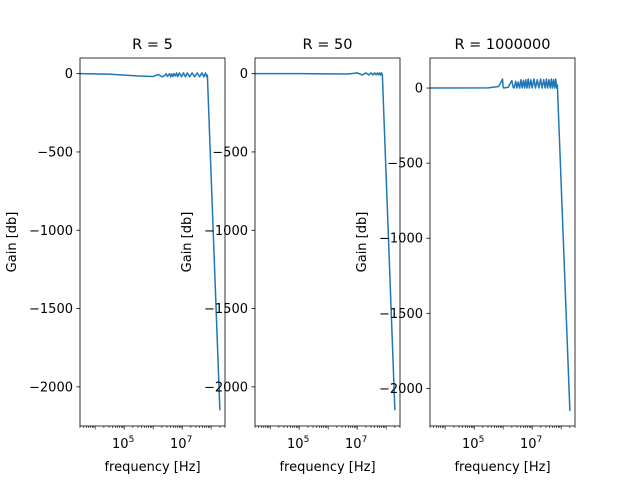 Image resolution: width=640 pixels, height=480 pixels. Describe the element at coordinates (152, 45) in the screenshot. I see `chart-title: R = 5` at that location.